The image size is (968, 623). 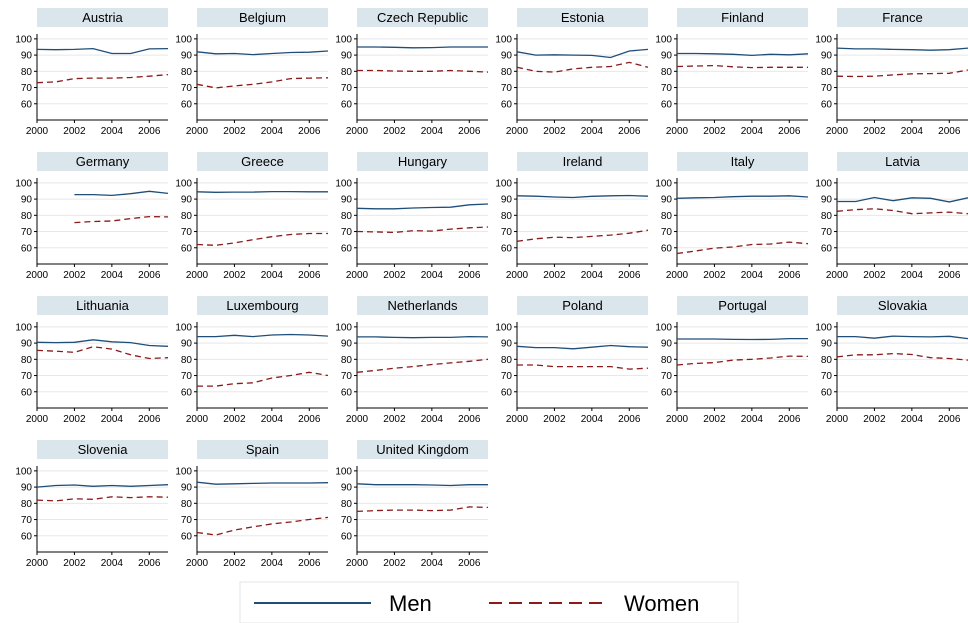 What do you see at coordinates (583, 17) in the screenshot?
I see `panel-title: Estonia` at bounding box center [583, 17].